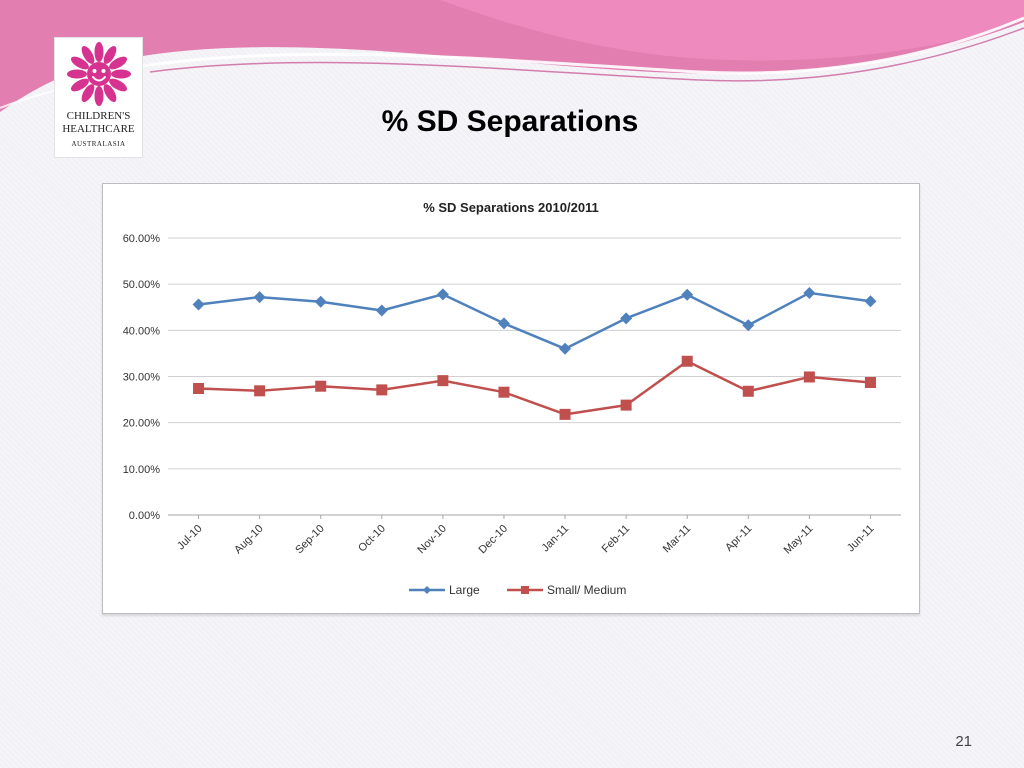 This screenshot has height=768, width=1024. Describe the element at coordinates (963, 741) in the screenshot. I see `page-number: 21` at that location.